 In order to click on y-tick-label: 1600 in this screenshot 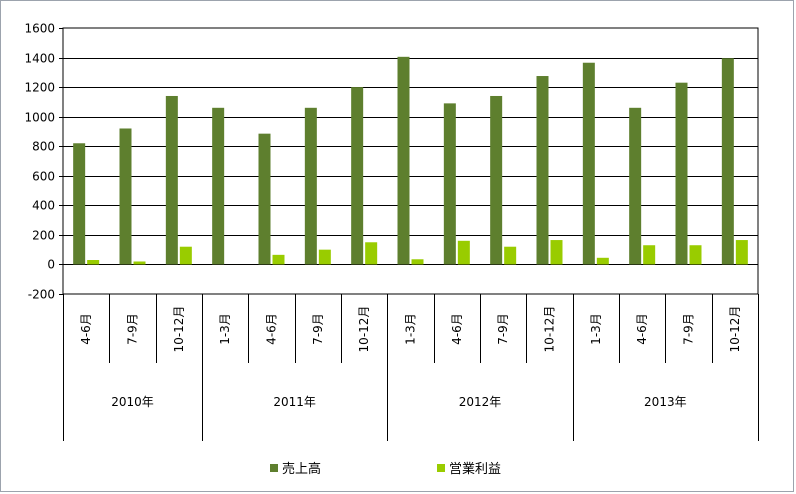, I will do `click(39, 29)`.